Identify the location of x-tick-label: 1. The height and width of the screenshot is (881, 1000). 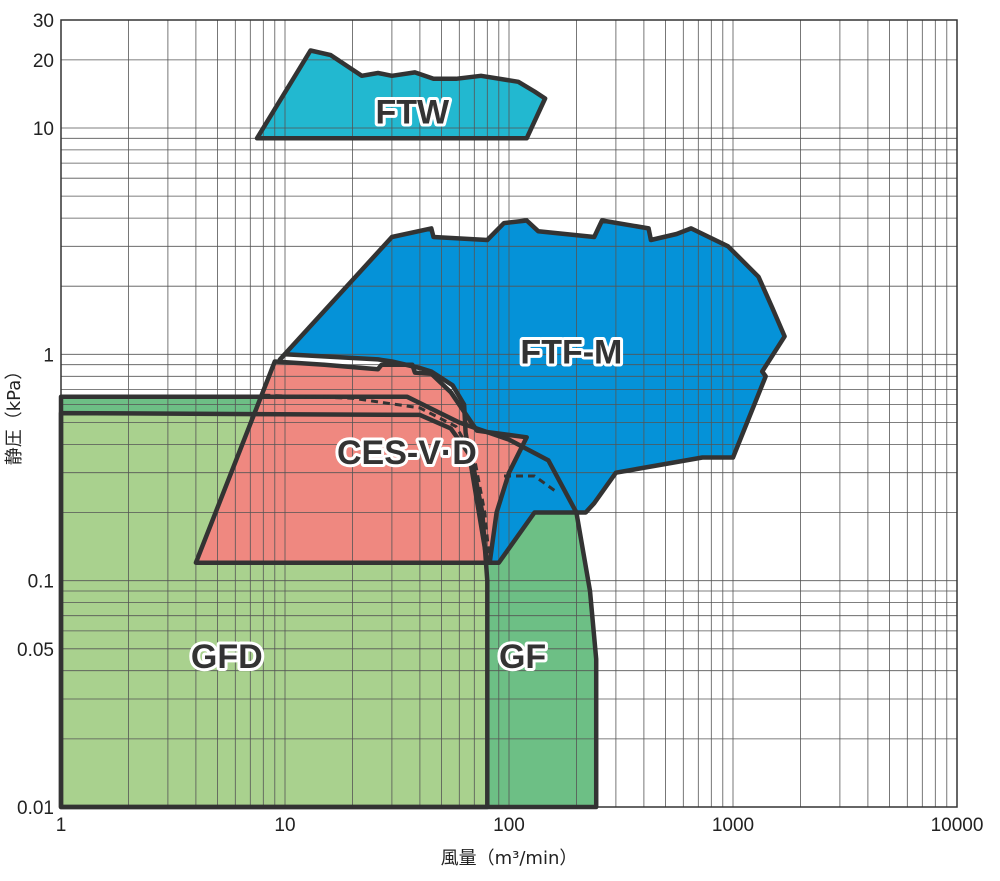
(61, 825).